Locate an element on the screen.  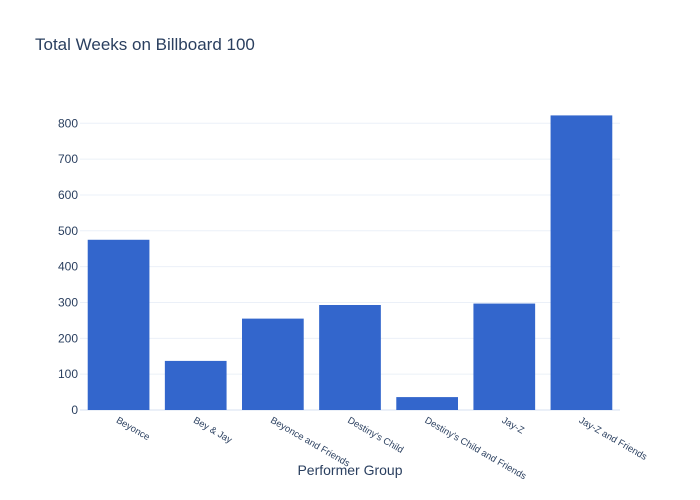
y-tick-label: 0 is located at coordinates (74, 410).